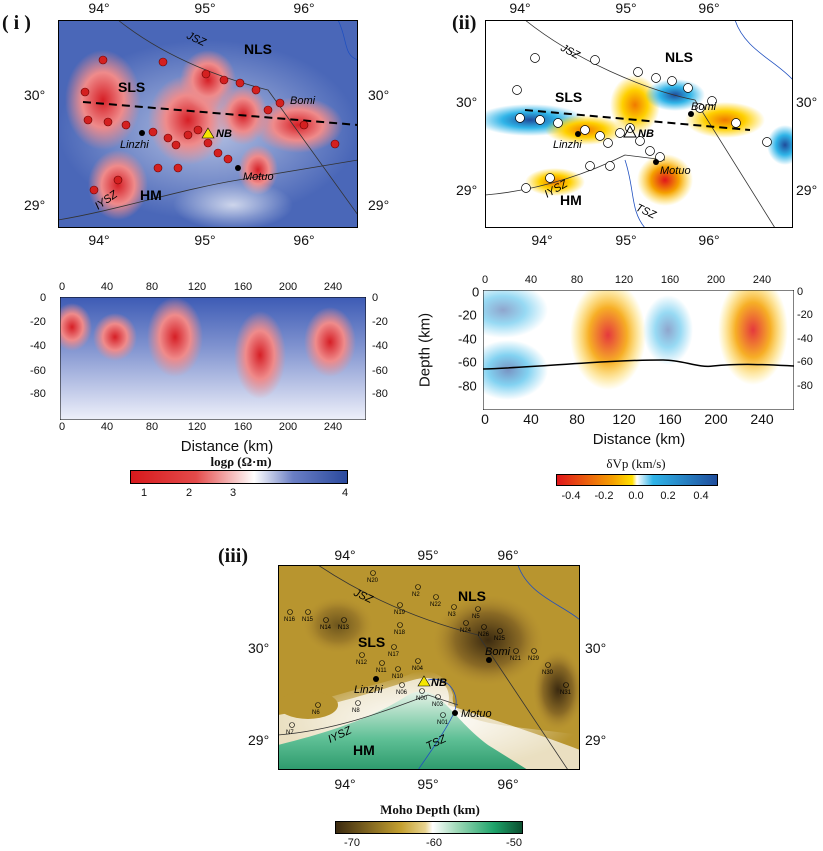  I want to click on colorbar-title: Moho Depth (km), so click(430, 809).